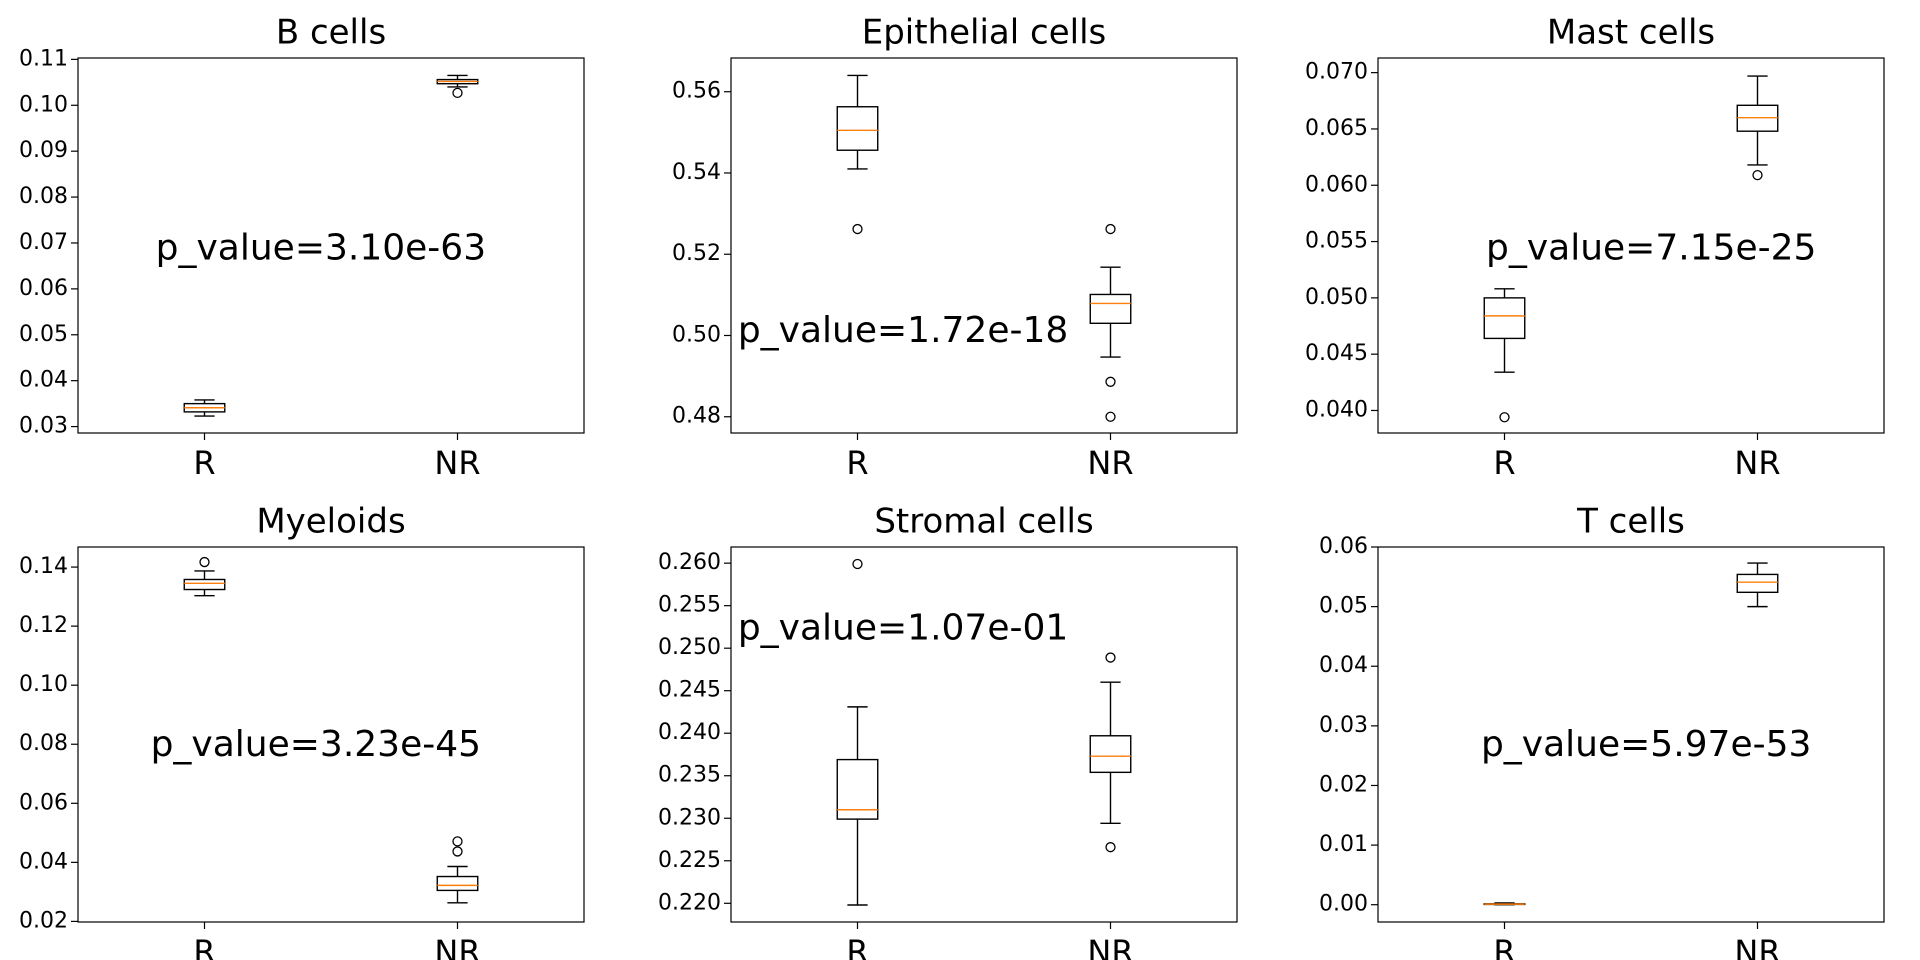  I want to click on chart-title: Epithelial cells, so click(984, 33).